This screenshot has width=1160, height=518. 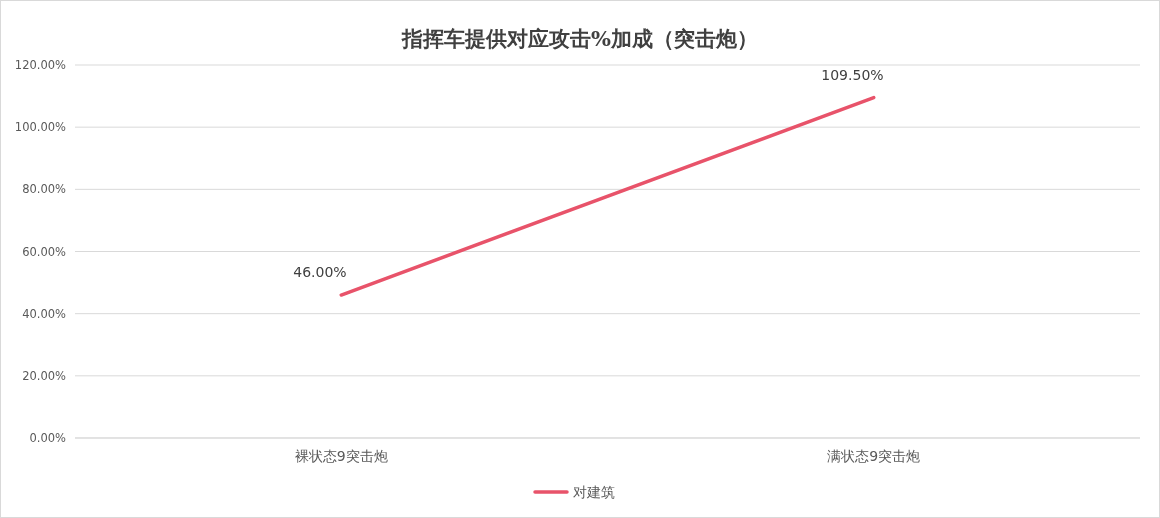 What do you see at coordinates (874, 456) in the screenshot?
I see `x-tick-label: 满状态9突击炮` at bounding box center [874, 456].